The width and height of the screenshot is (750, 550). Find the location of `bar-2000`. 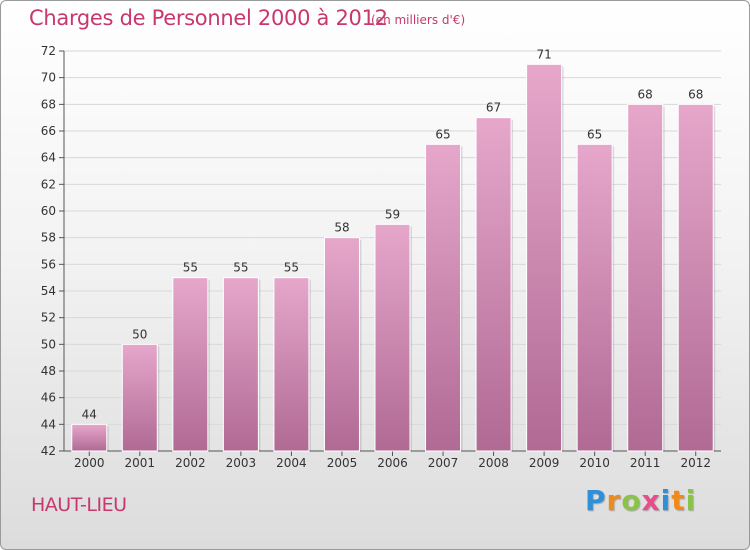

bar-2000 is located at coordinates (89, 437).